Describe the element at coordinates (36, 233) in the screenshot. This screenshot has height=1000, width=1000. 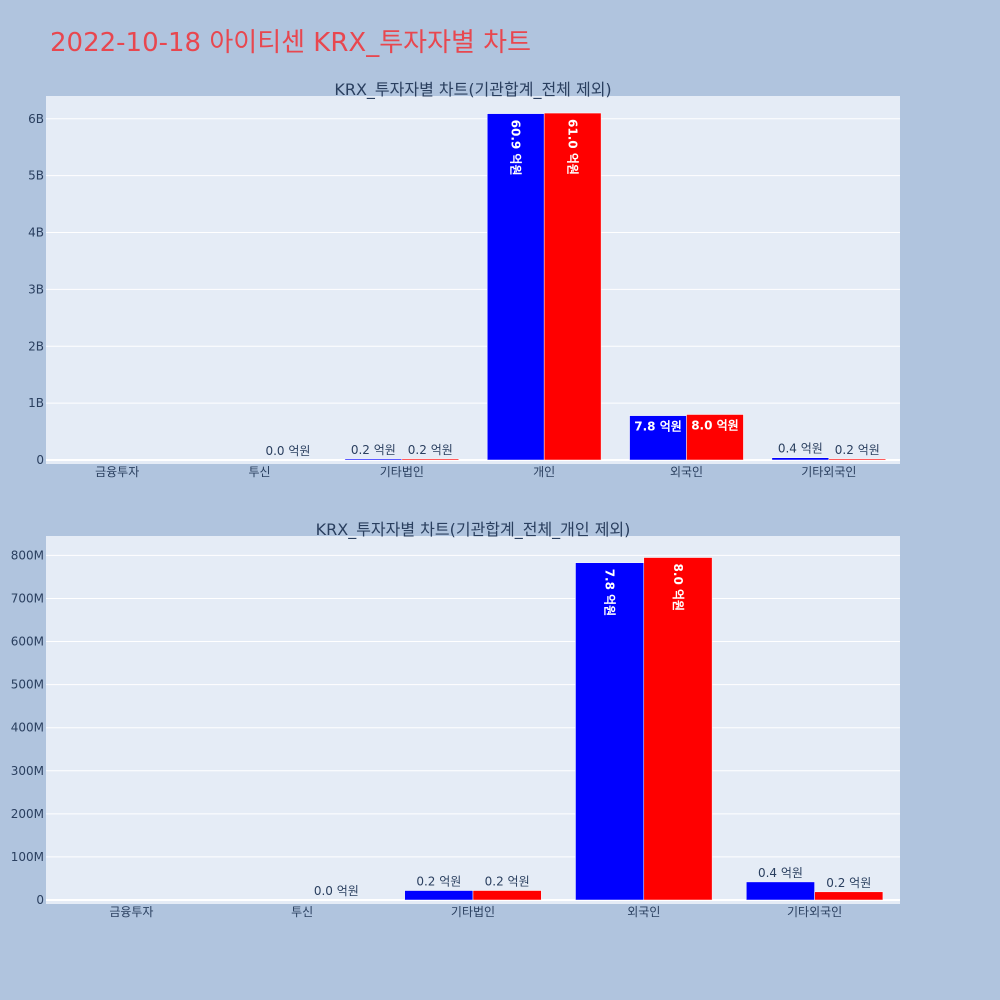
I see `y-tick-label: 4B` at that location.